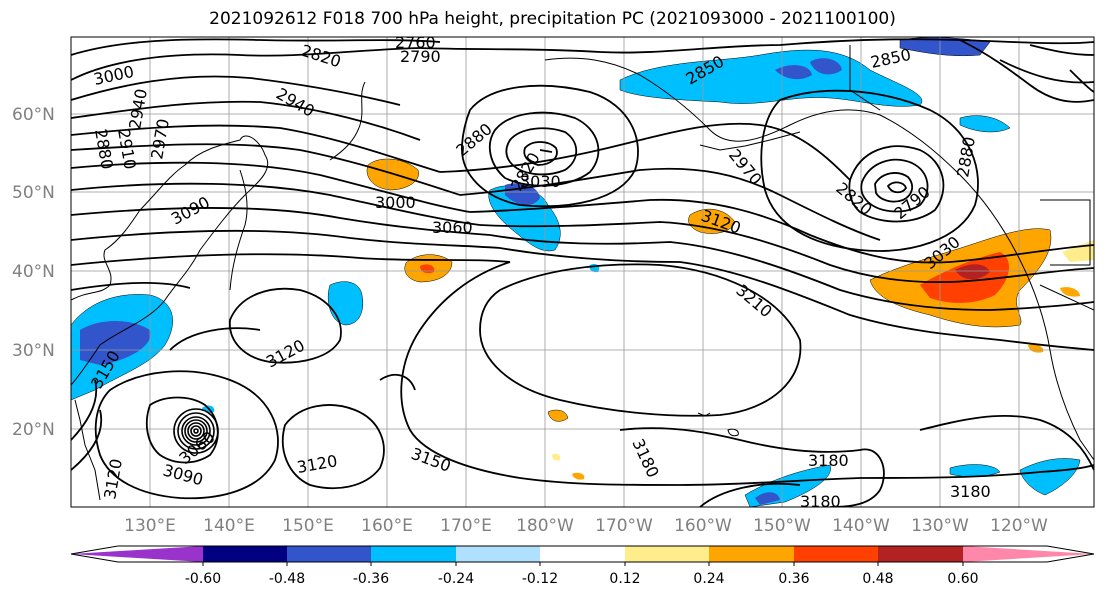 This screenshot has height=601, width=1105. What do you see at coordinates (395, 202) in the screenshot?
I see `contour-label: 3000` at bounding box center [395, 202].